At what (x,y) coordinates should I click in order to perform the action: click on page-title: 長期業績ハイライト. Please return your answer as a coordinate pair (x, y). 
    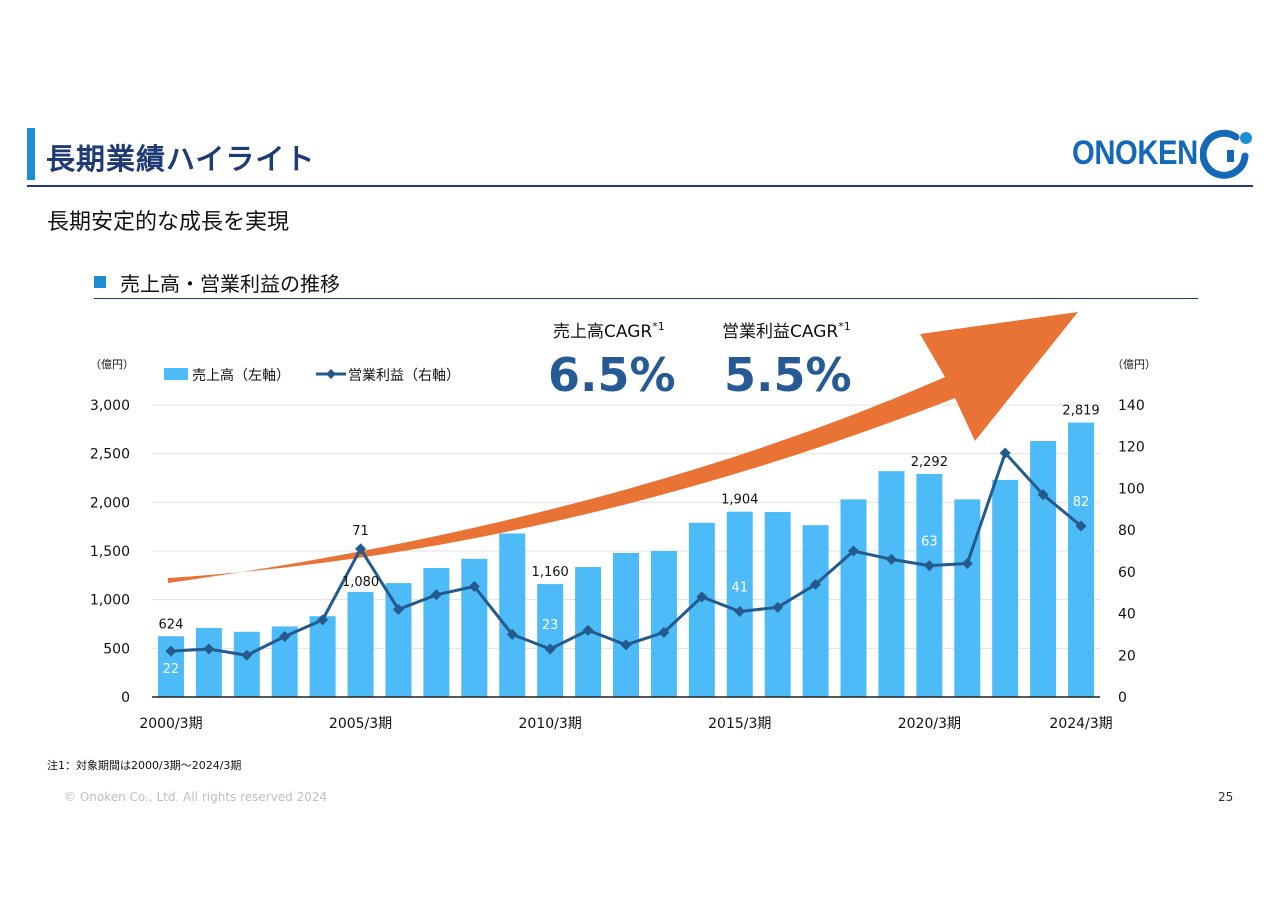
    Looking at the image, I should click on (181, 159).